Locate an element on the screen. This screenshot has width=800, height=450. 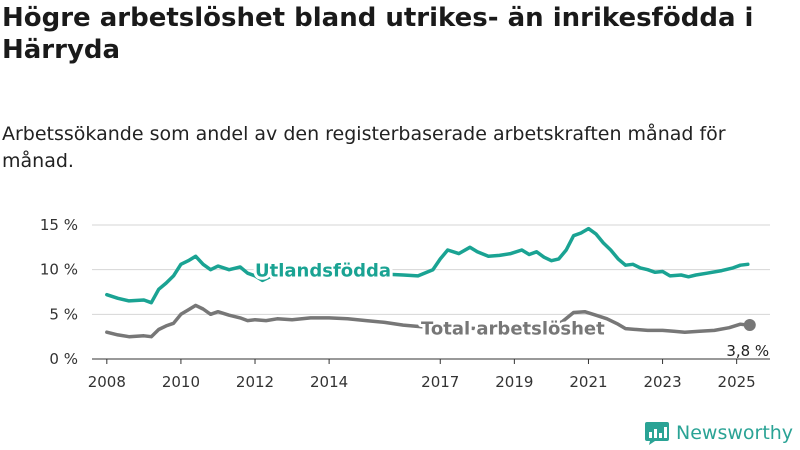
series-end-label: 3,8 % is located at coordinates (747, 351).